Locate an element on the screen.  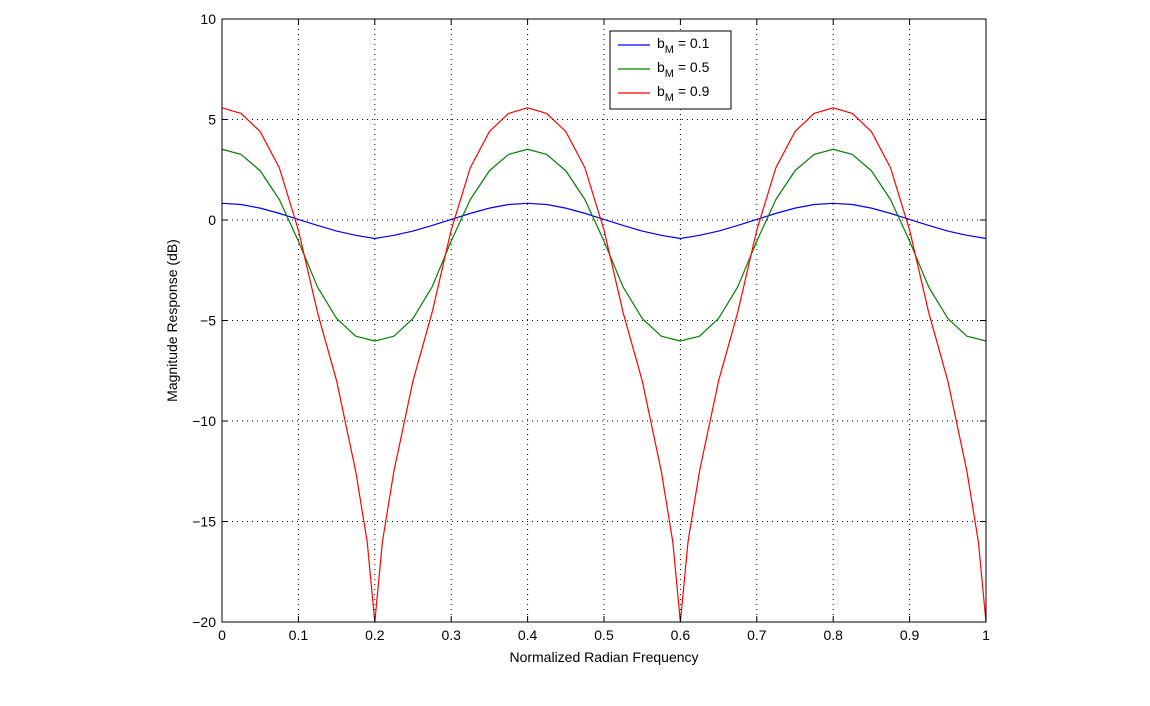
legend-entry: bM = 0.5 is located at coordinates (683, 69).